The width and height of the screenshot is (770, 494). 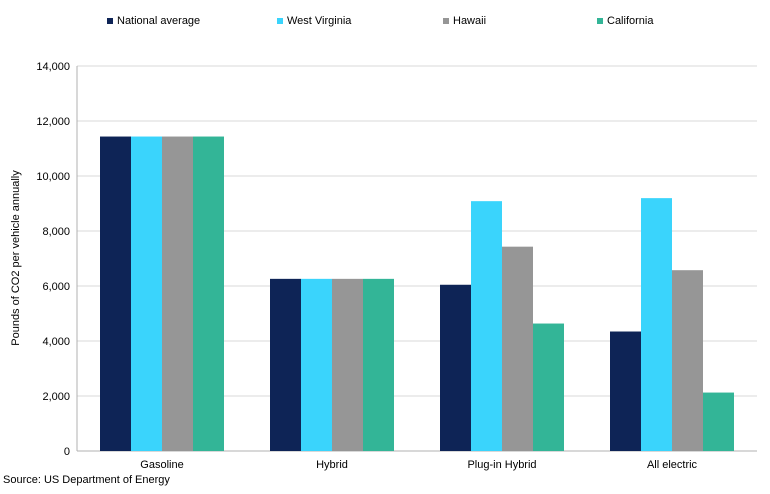 I want to click on legend-item: West Virginia, so click(x=314, y=21).